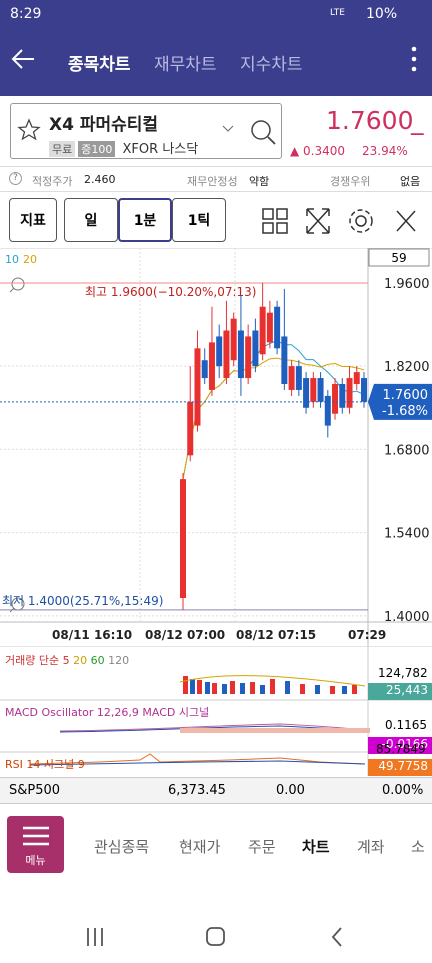  I want to click on x-axis-label: 08/12 07:15, so click(276, 635).